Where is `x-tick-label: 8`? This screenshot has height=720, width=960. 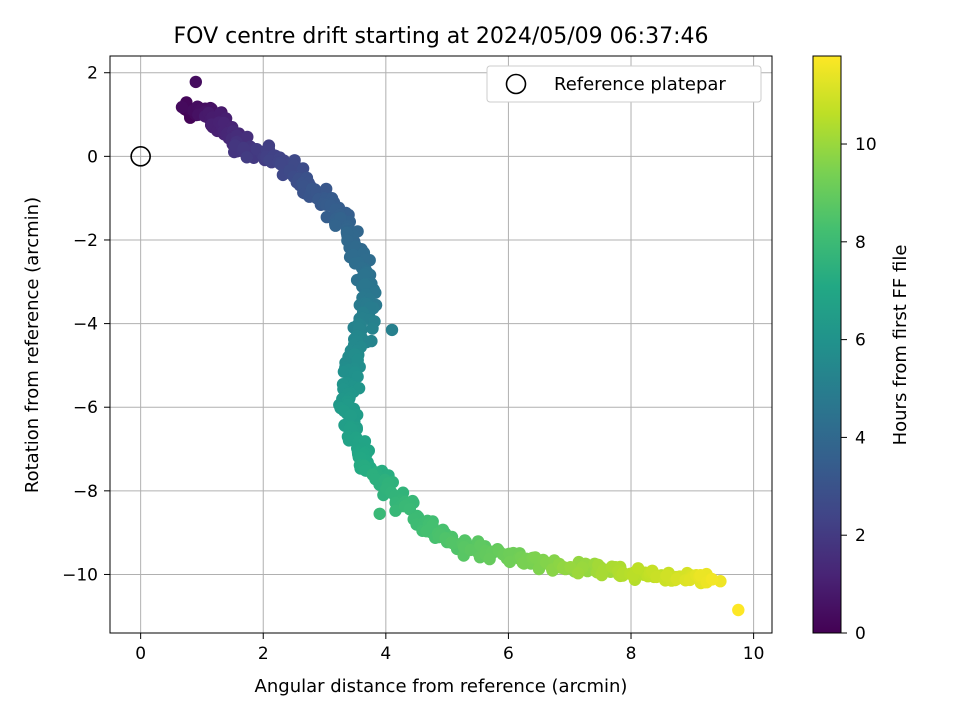
x-tick-label: 8 is located at coordinates (631, 654).